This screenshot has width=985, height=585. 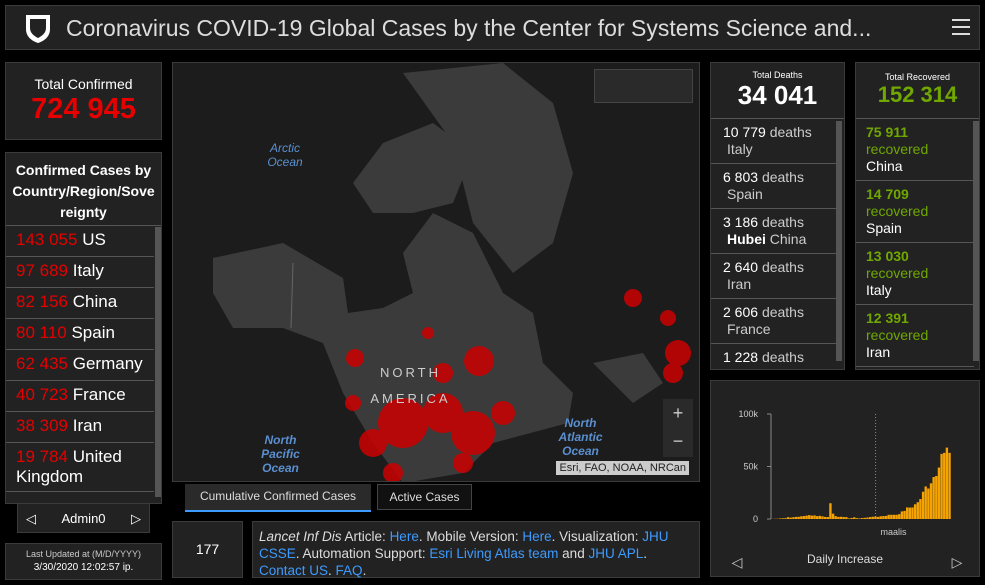 What do you see at coordinates (678, 413) in the screenshot?
I see `zoom-in: +` at bounding box center [678, 413].